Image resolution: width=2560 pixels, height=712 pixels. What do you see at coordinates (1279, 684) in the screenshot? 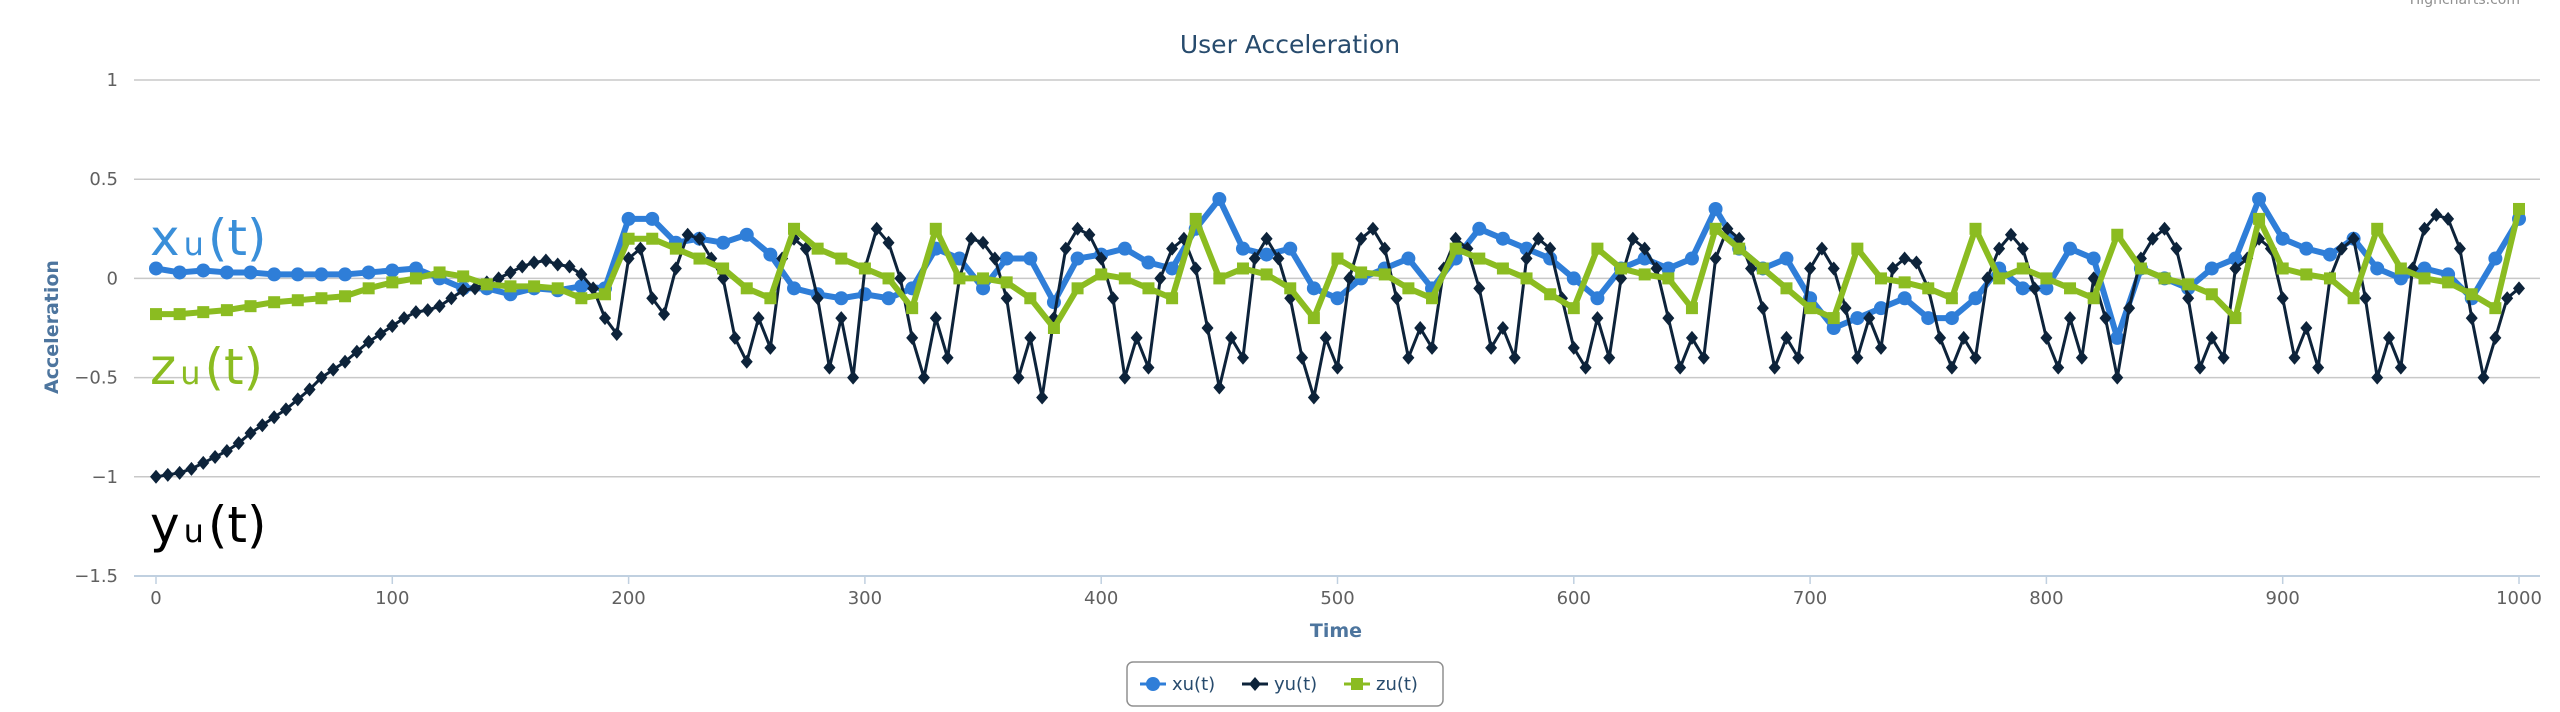
I see `legend-item-yut: yu(t)` at bounding box center [1279, 684].